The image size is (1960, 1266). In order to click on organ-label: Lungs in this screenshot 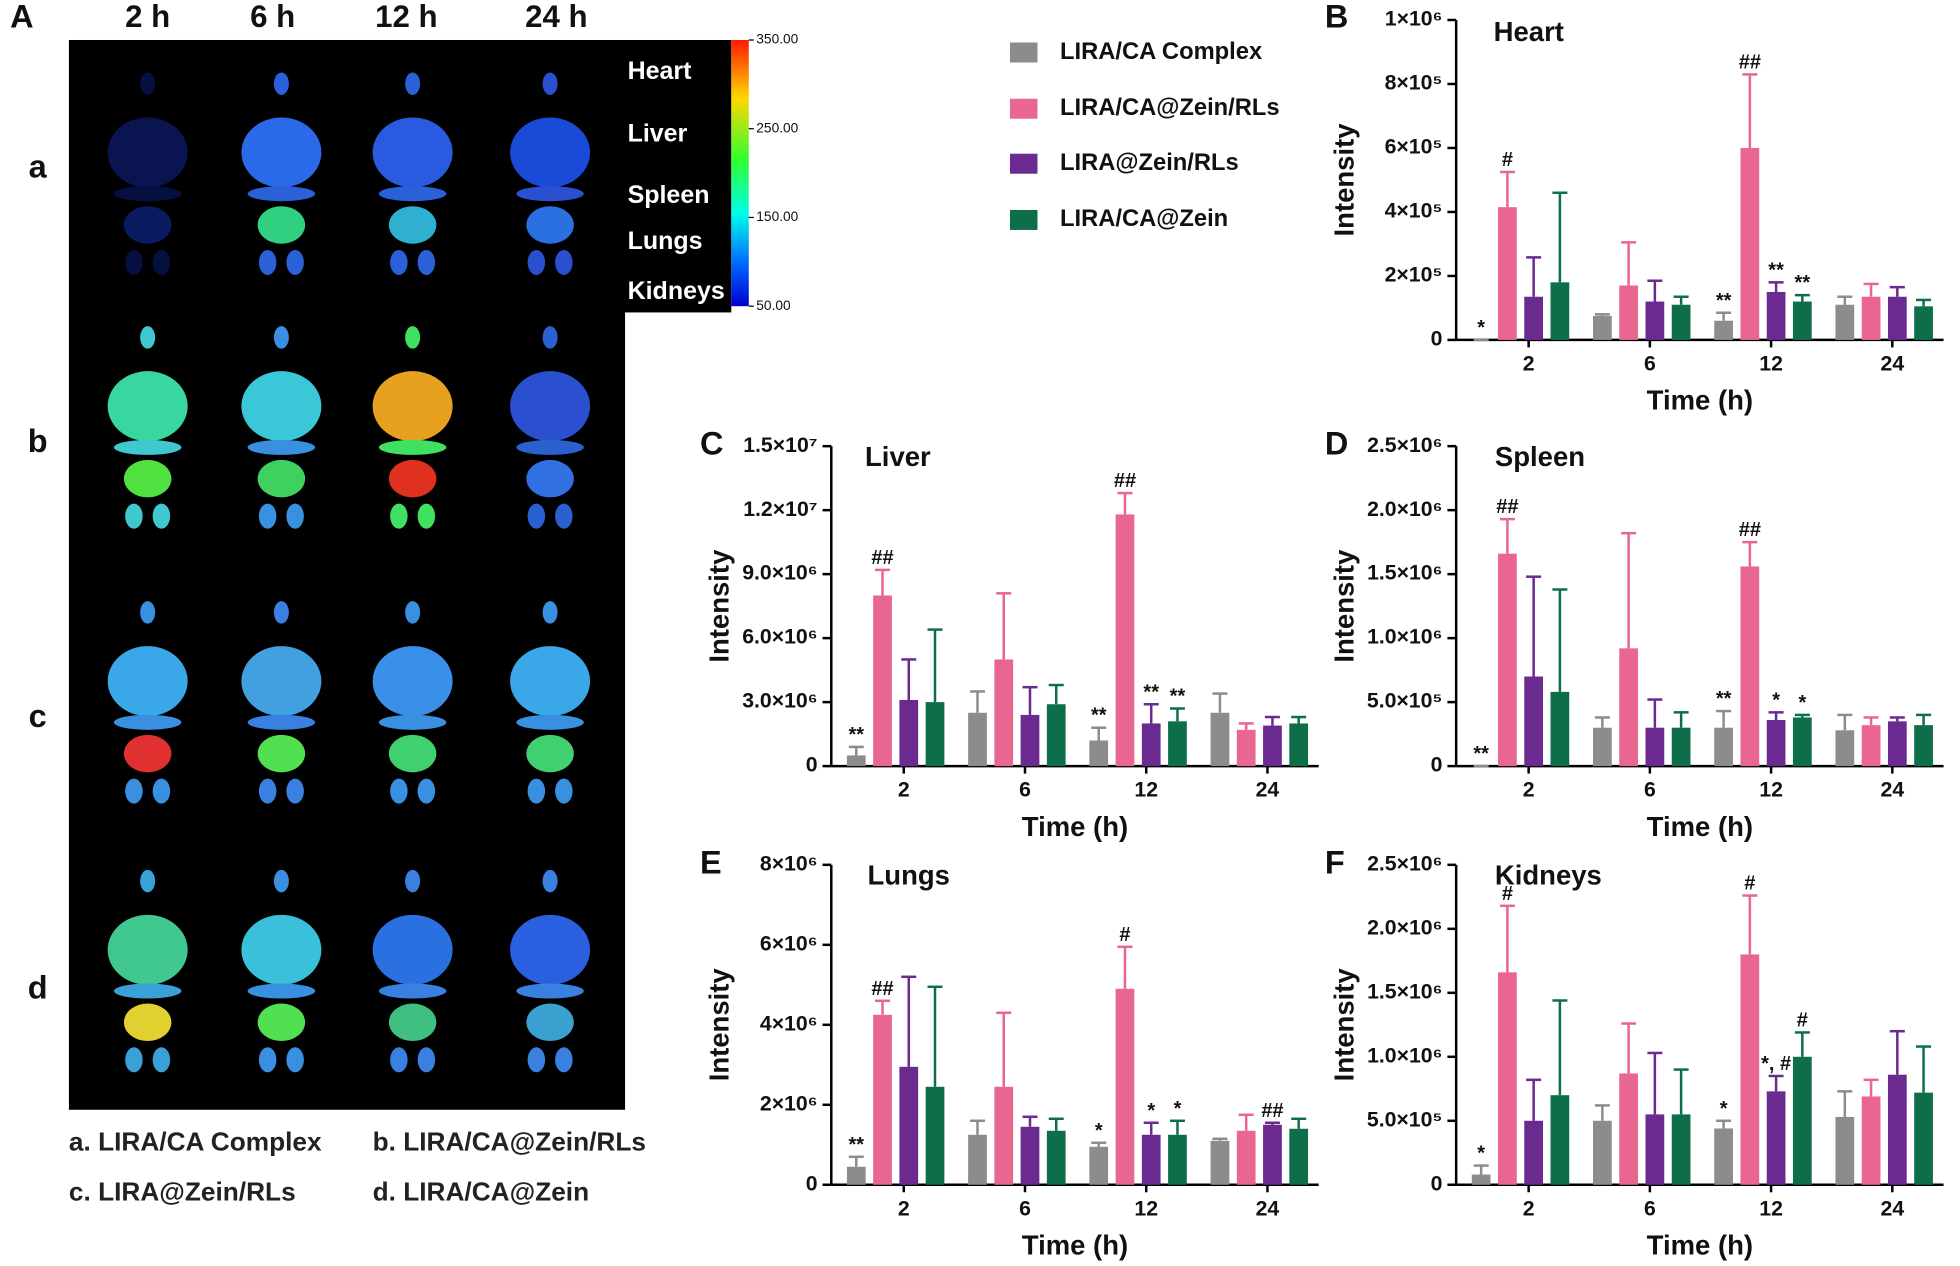, I will do `click(665, 241)`.